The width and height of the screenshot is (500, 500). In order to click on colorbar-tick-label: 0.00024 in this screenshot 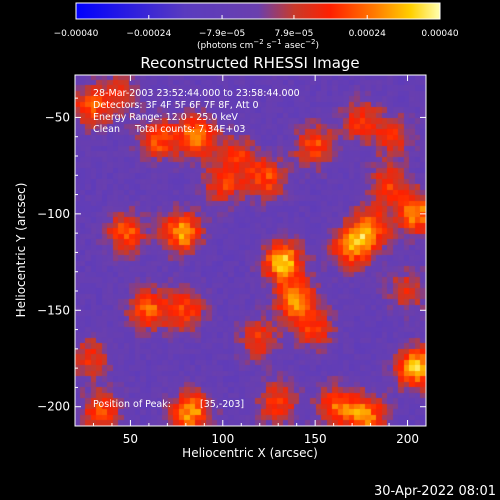, I will do `click(367, 34)`.